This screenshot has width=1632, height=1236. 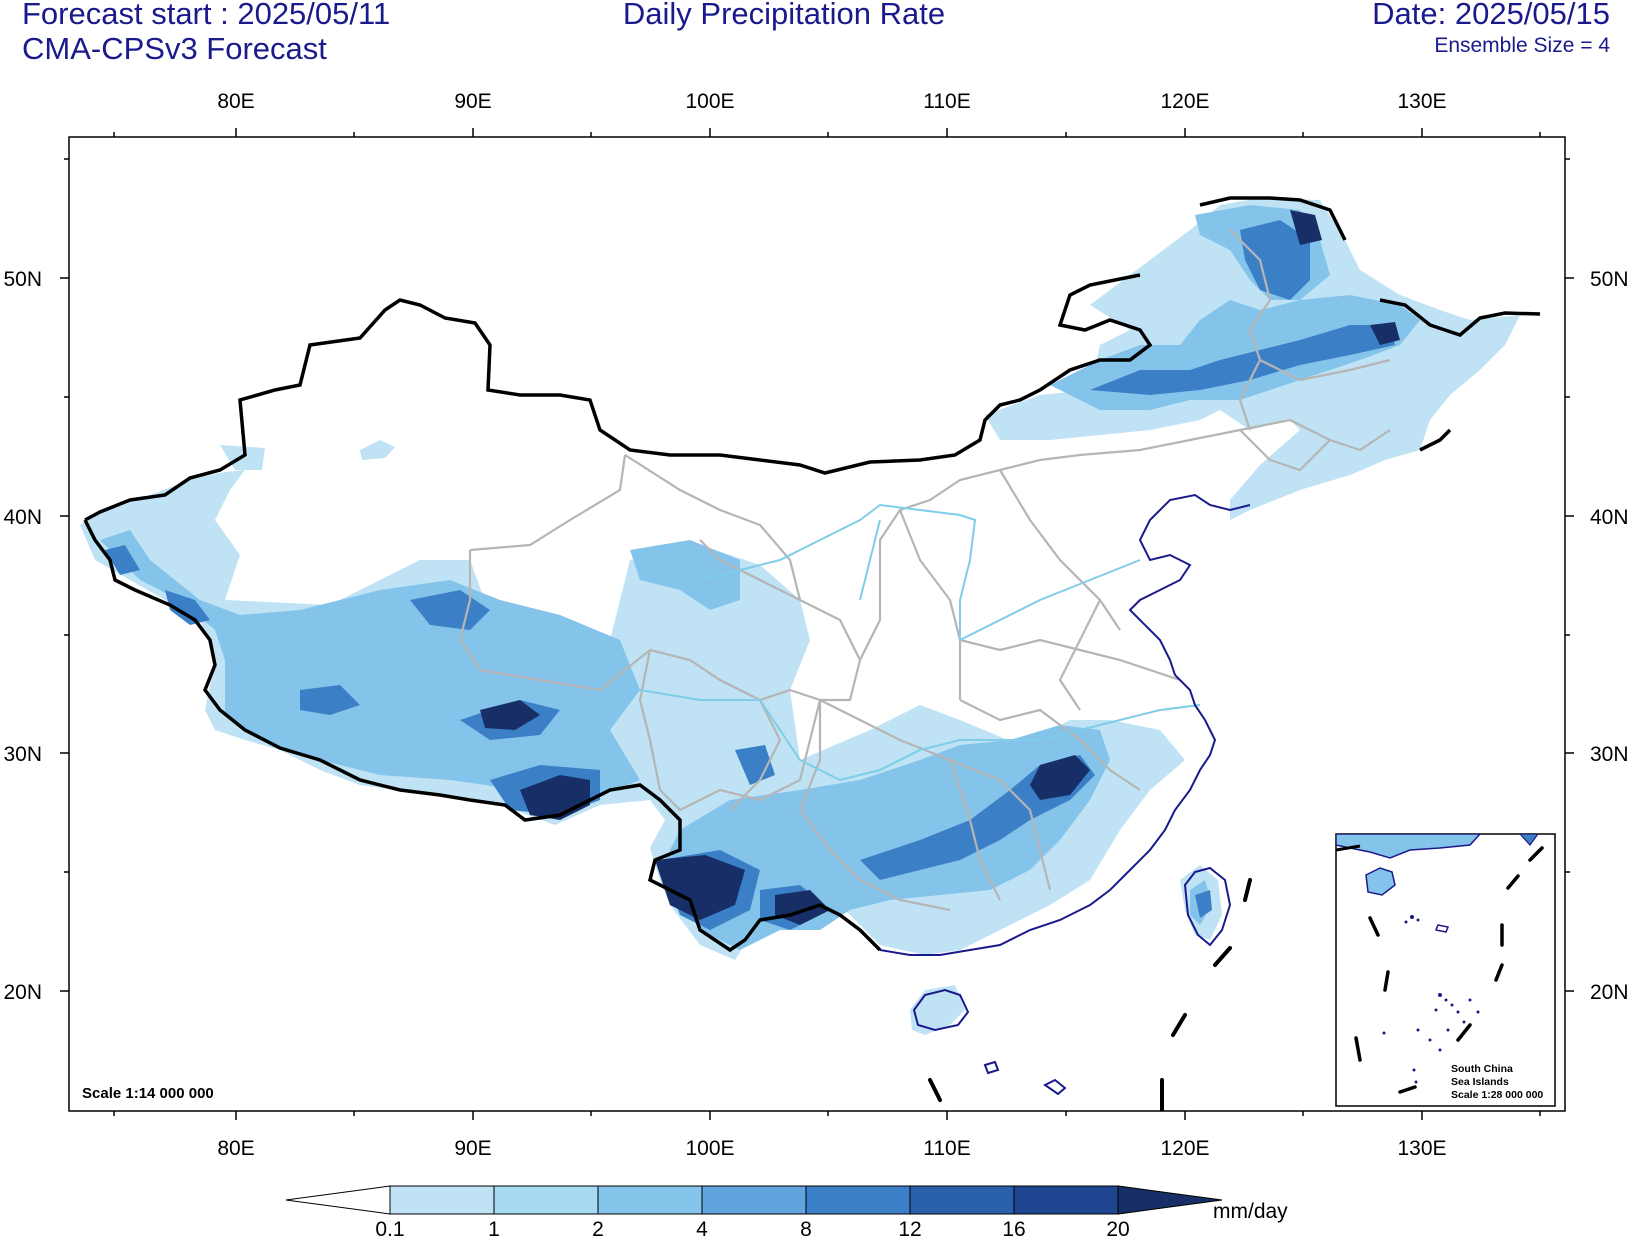 I want to click on inset-title-line1: South China, so click(x=1482, y=1069).